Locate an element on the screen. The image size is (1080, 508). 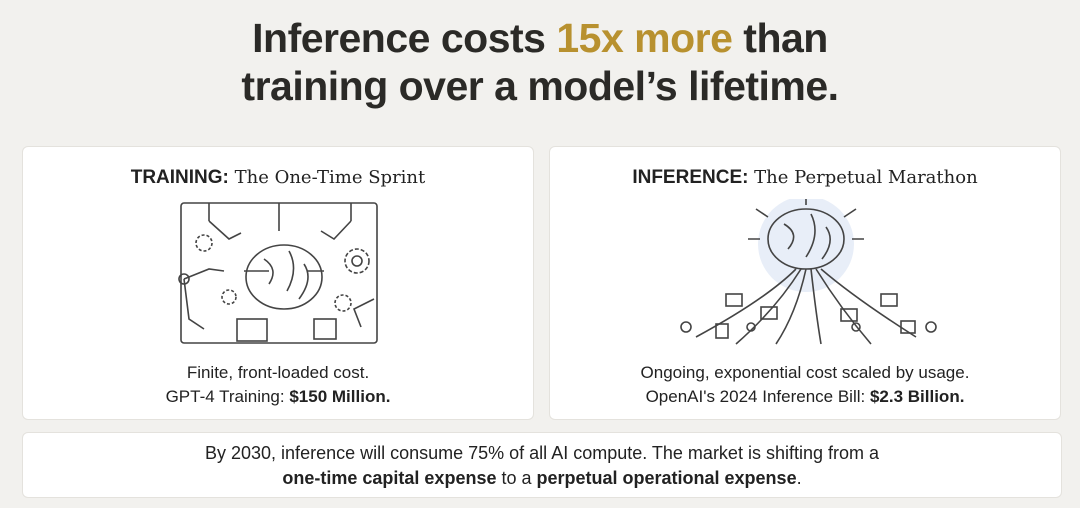
headline-text: training over a model’s lifetime. is located at coordinates (540, 86).